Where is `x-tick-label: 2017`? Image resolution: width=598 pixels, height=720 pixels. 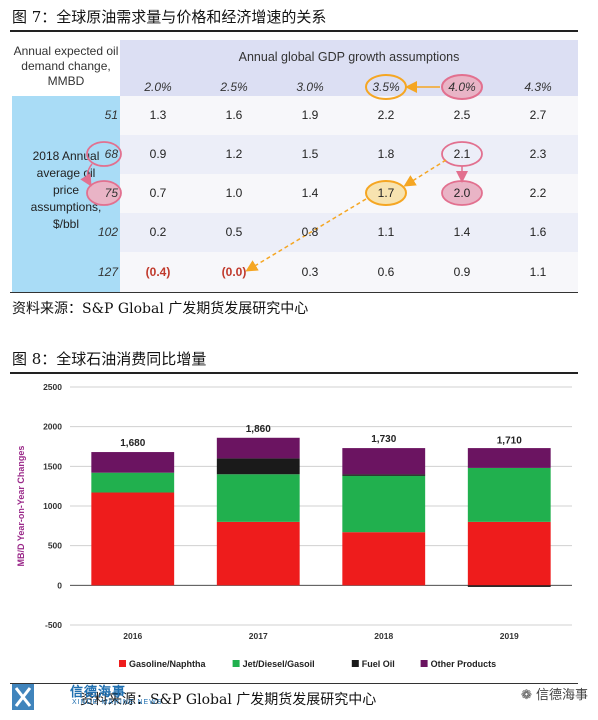 x-tick-label: 2017 is located at coordinates (258, 636).